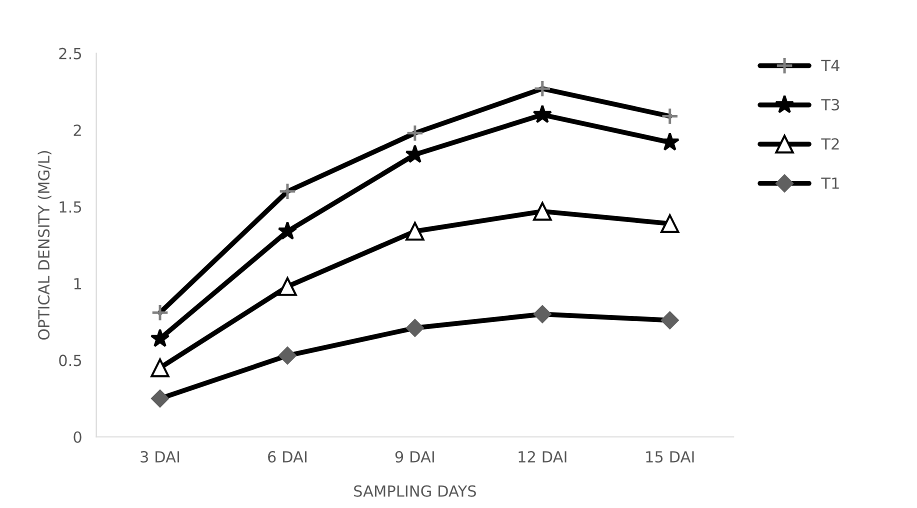  What do you see at coordinates (830, 104) in the screenshot?
I see `legend-label: T3` at bounding box center [830, 104].